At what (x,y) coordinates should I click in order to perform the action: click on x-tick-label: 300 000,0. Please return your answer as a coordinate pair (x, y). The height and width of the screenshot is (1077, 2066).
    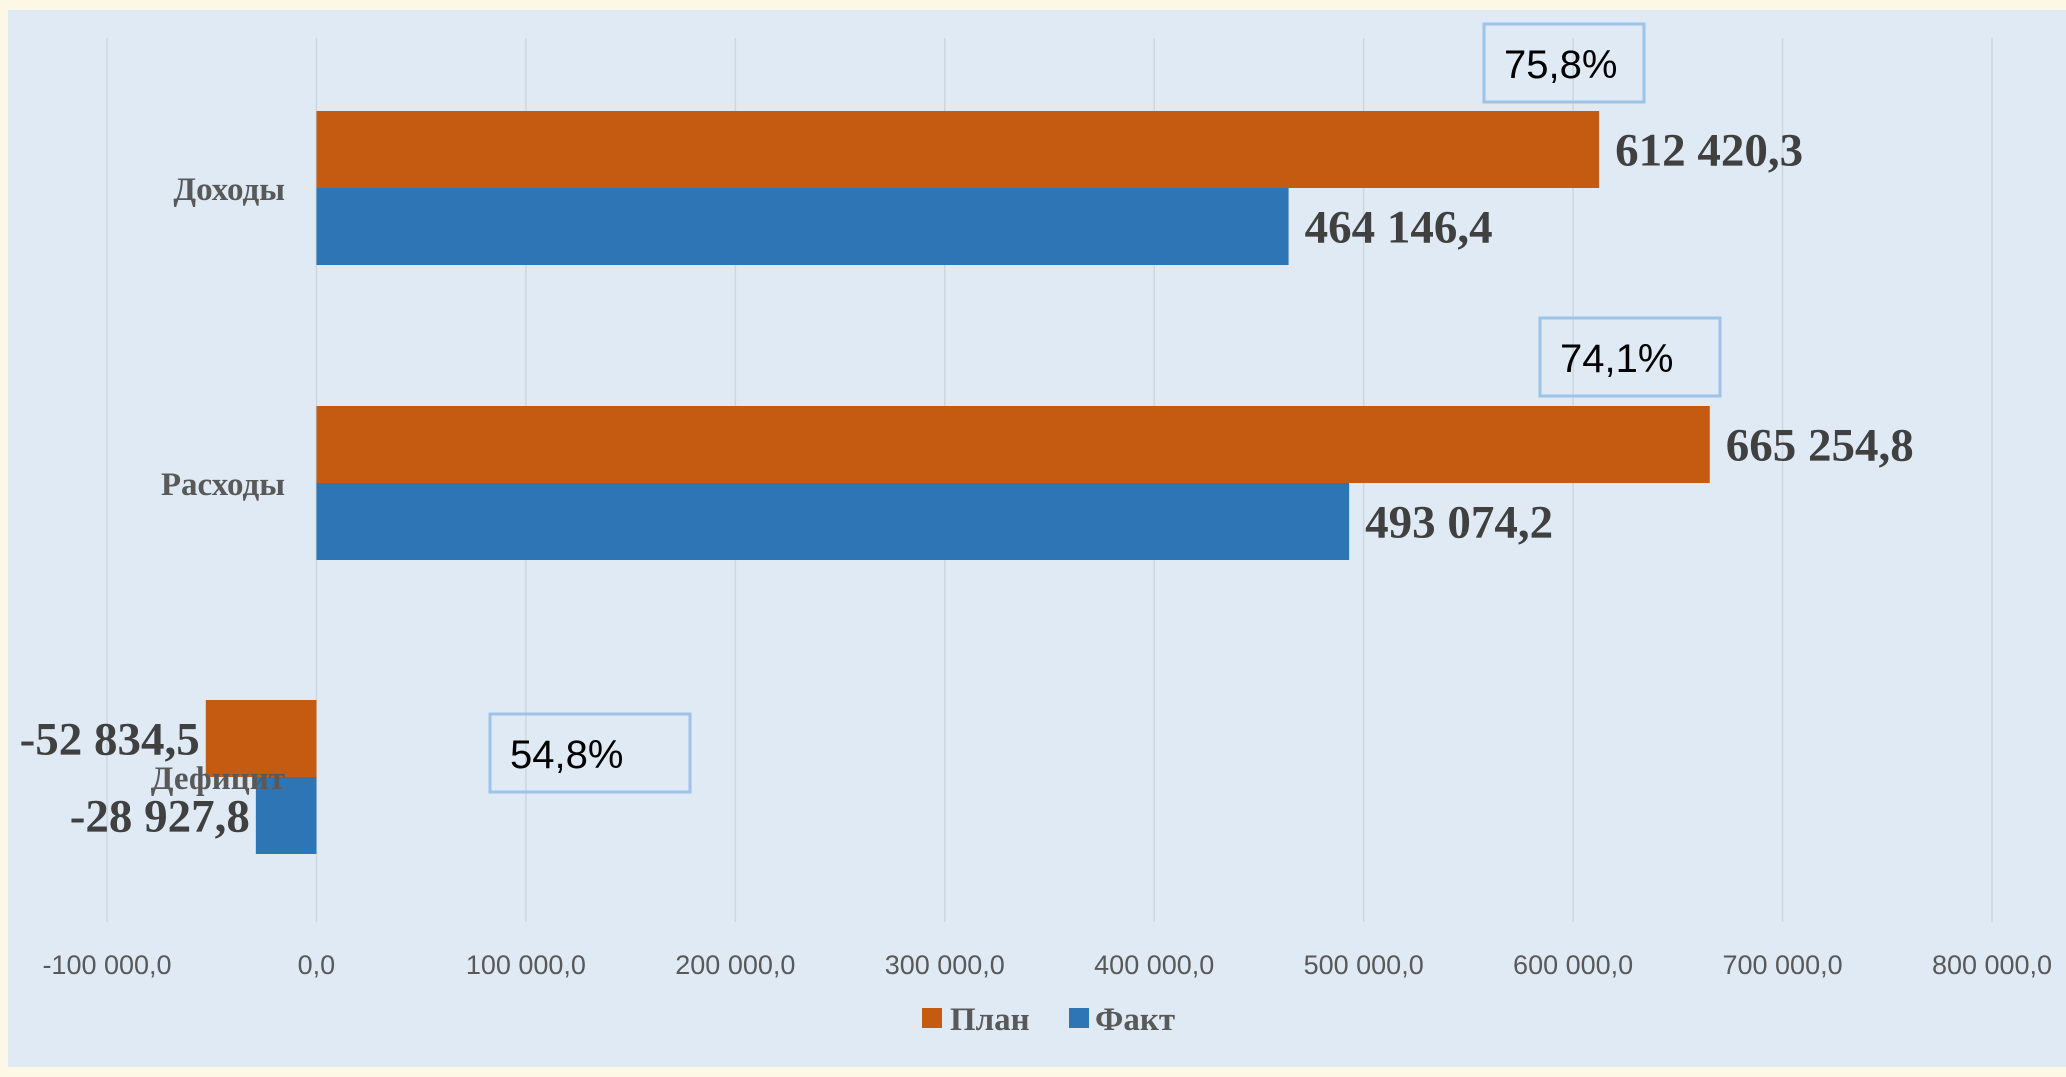
    Looking at the image, I should click on (945, 965).